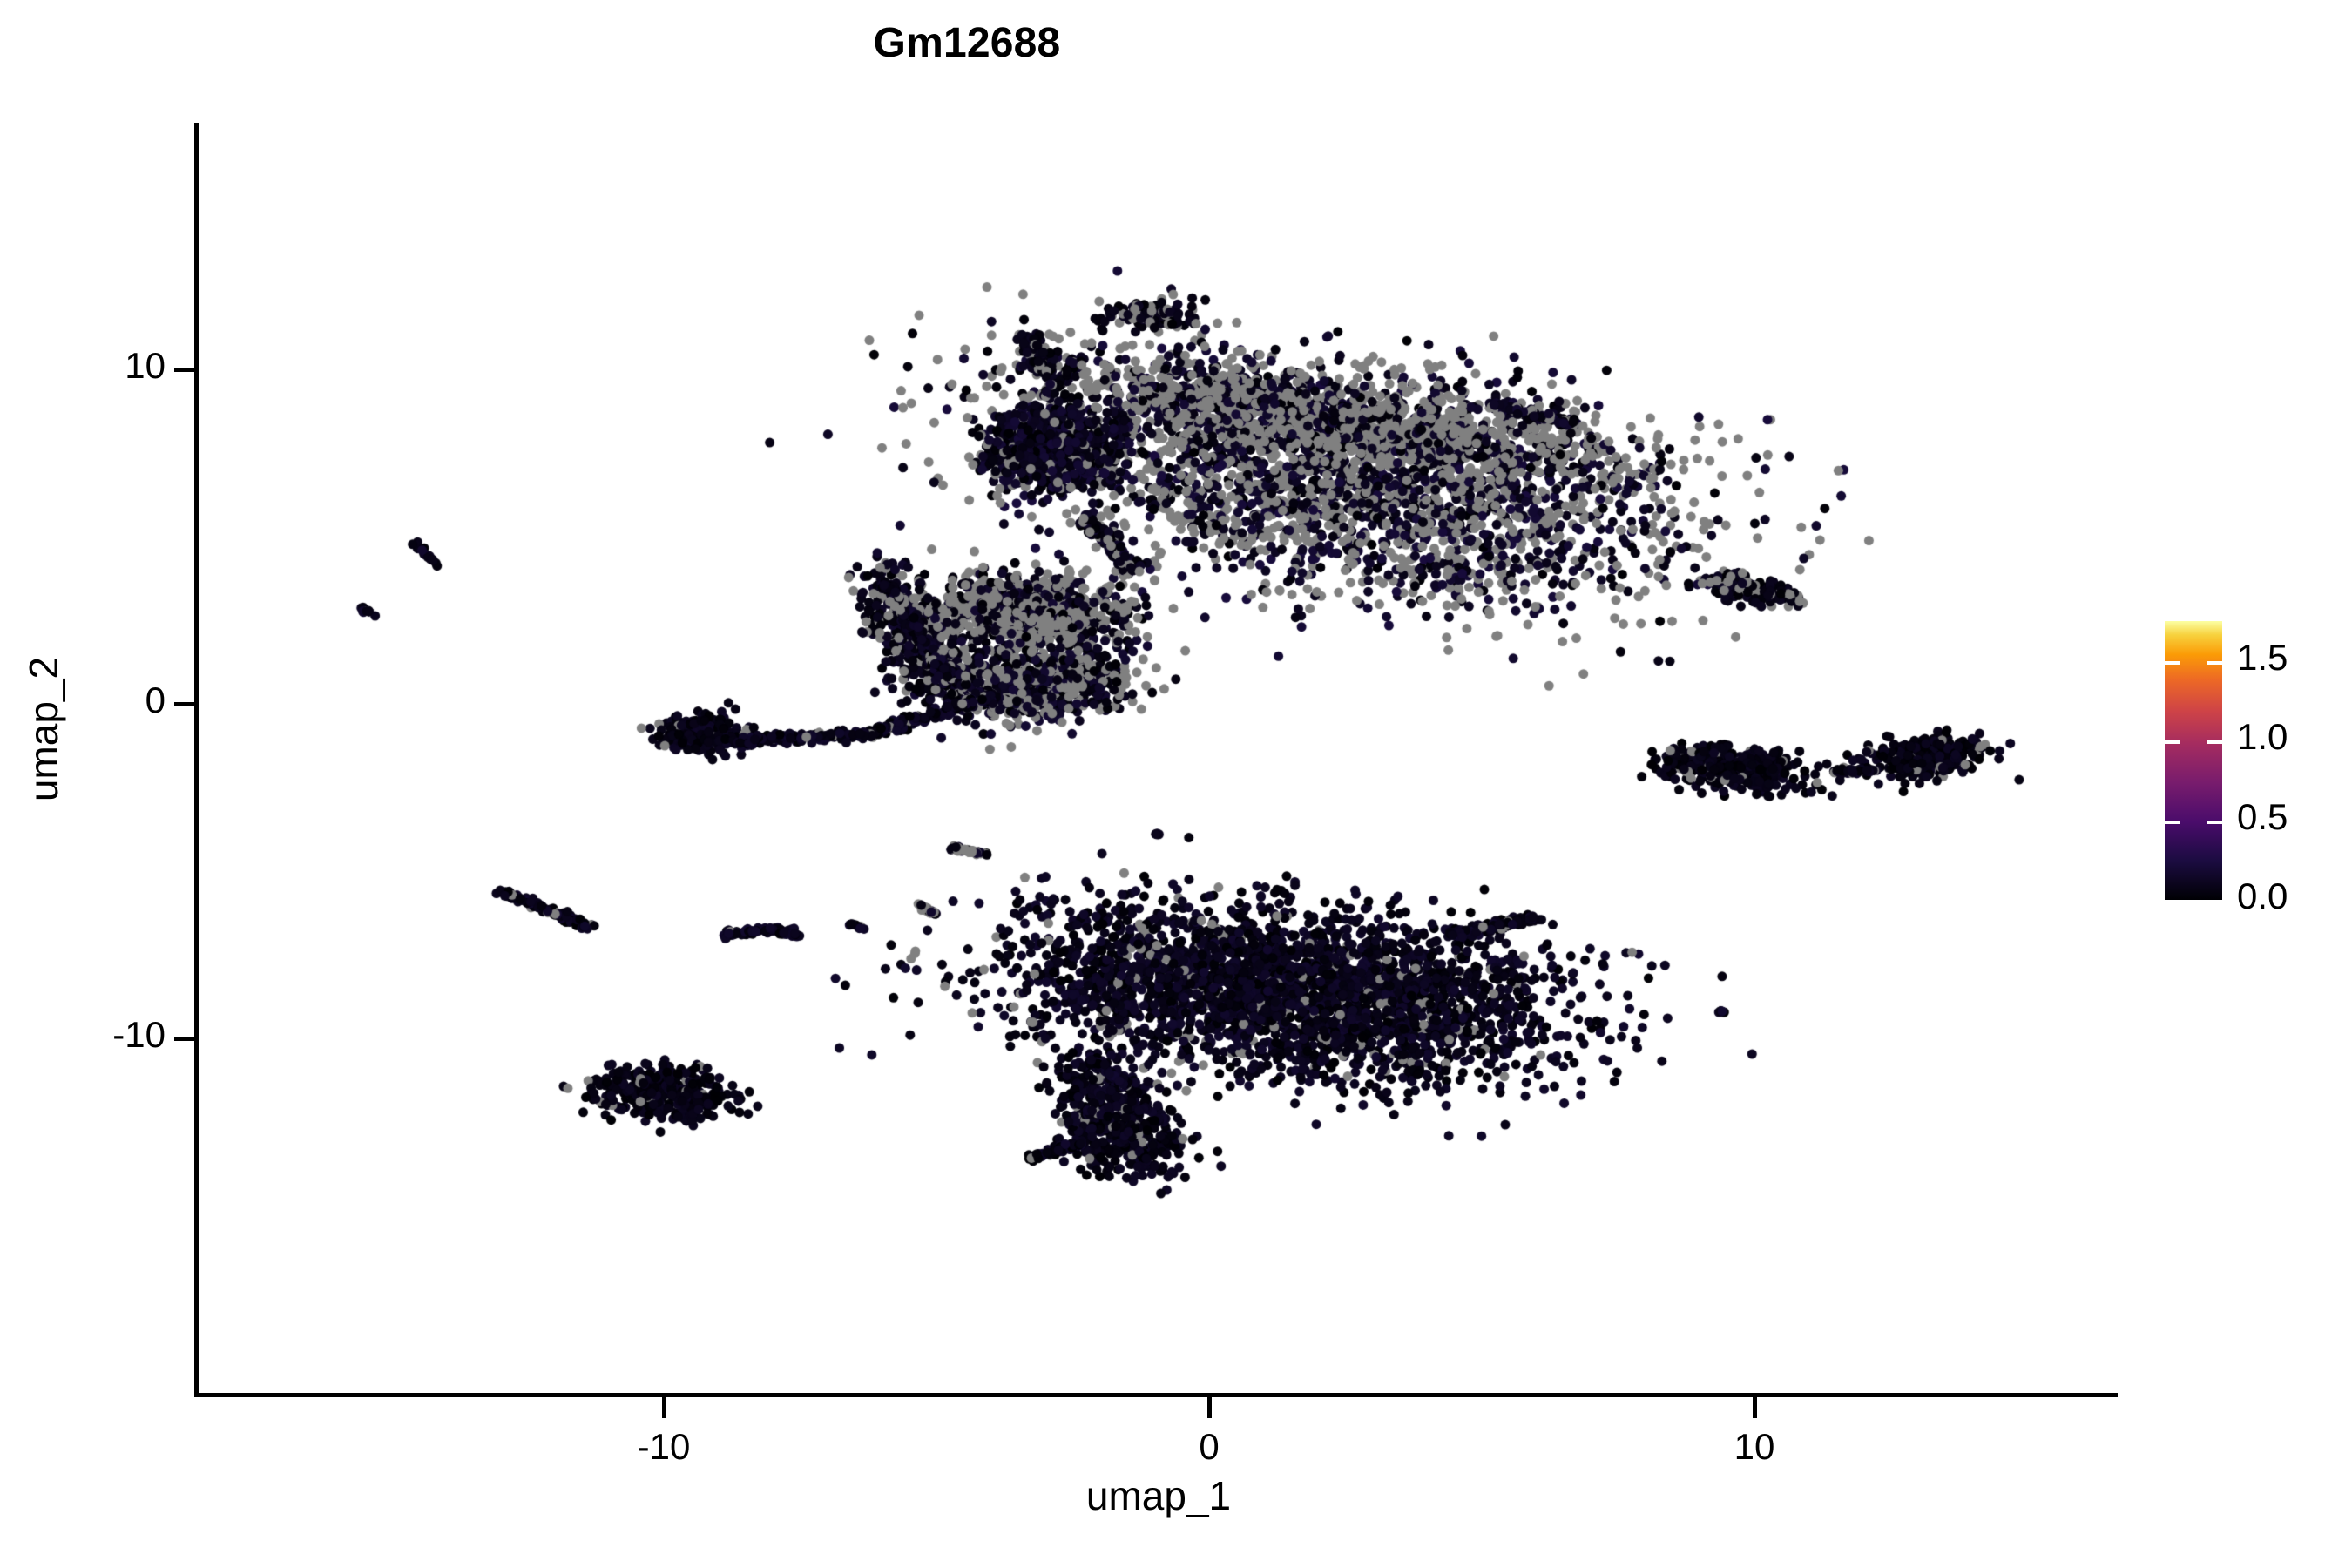 The width and height of the screenshot is (2352, 1568). What do you see at coordinates (2262, 657) in the screenshot?
I see `colorbar-tick-label: 1.5` at bounding box center [2262, 657].